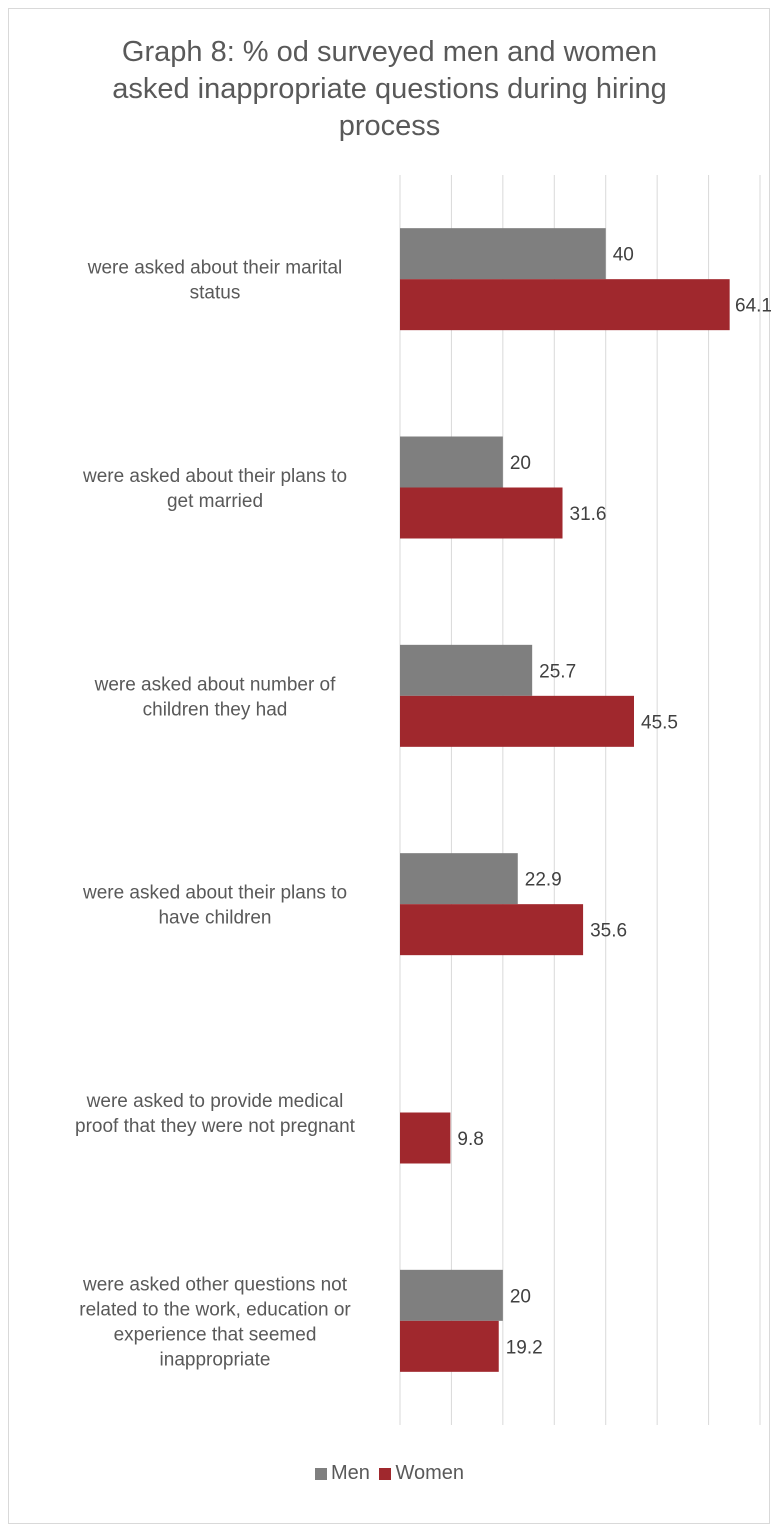 The height and width of the screenshot is (1532, 779). I want to click on legend-label-men: Men, so click(350, 1473).